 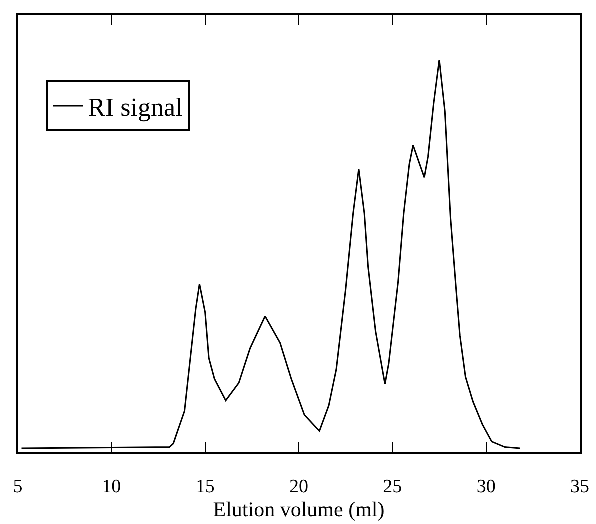 I want to click on x-tick-label: 5, so click(x=18, y=487).